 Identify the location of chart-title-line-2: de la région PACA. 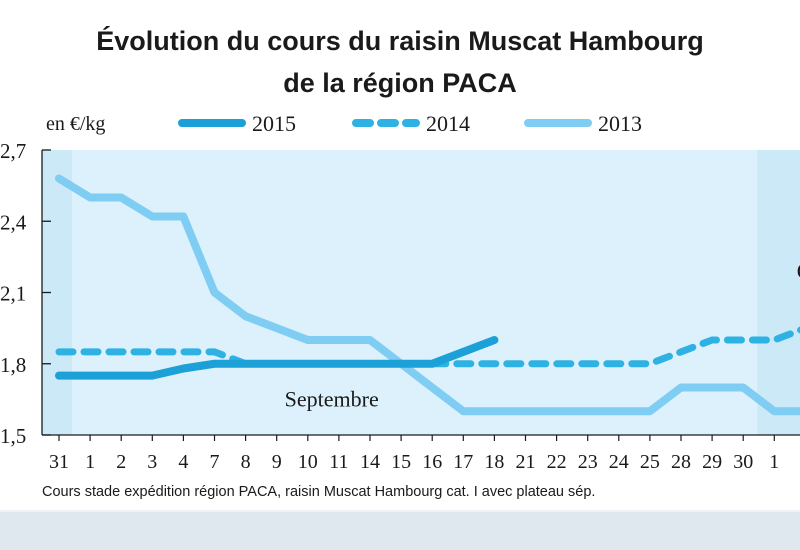
(400, 83).